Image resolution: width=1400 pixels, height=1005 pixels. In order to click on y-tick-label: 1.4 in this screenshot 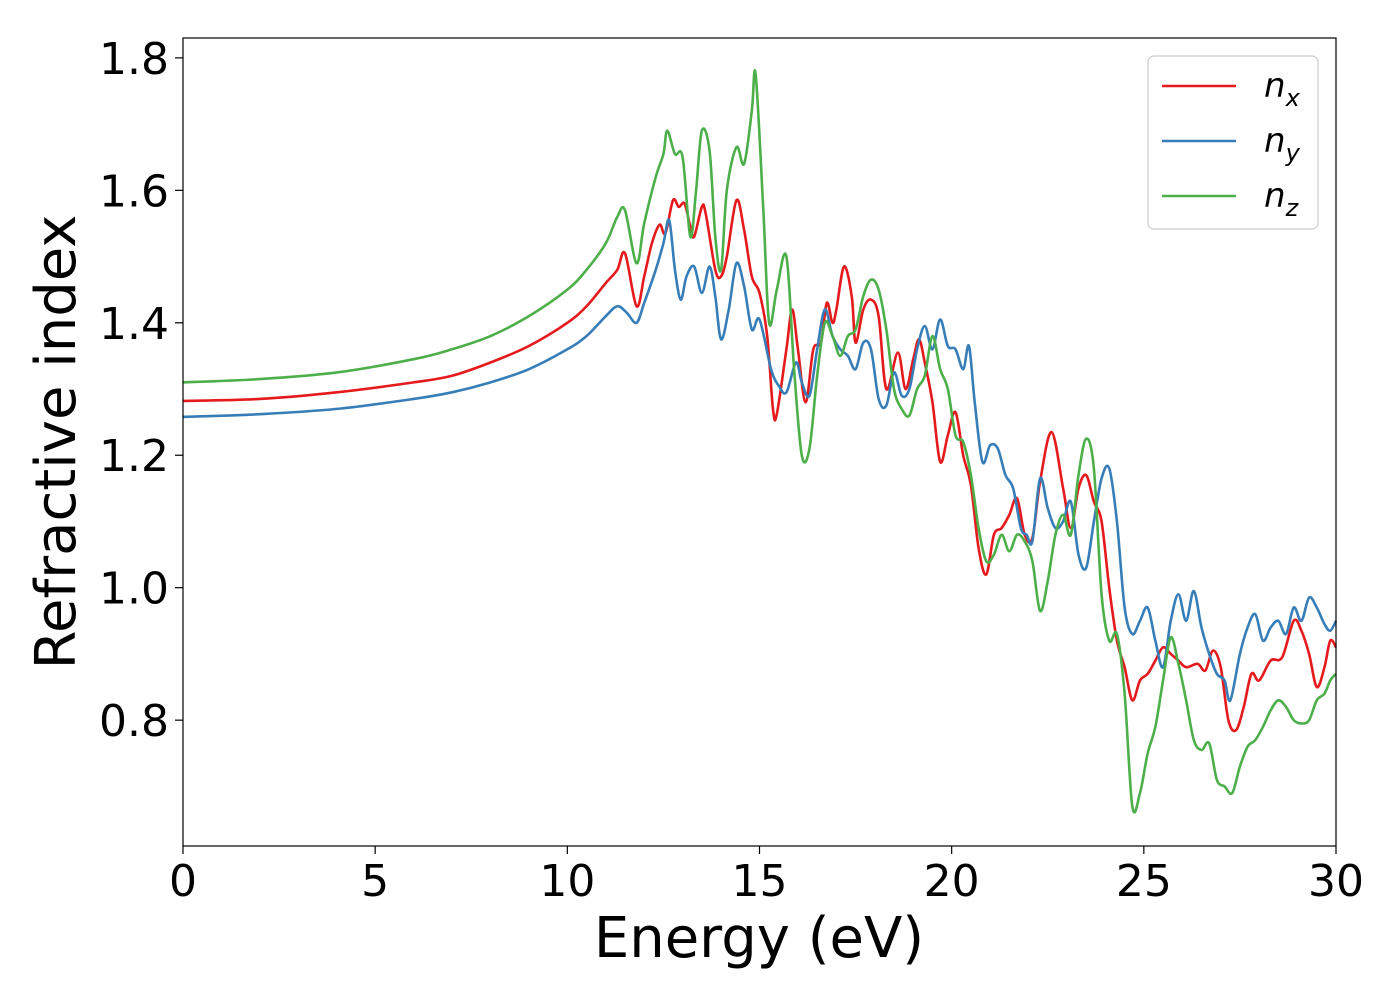, I will do `click(134, 324)`.